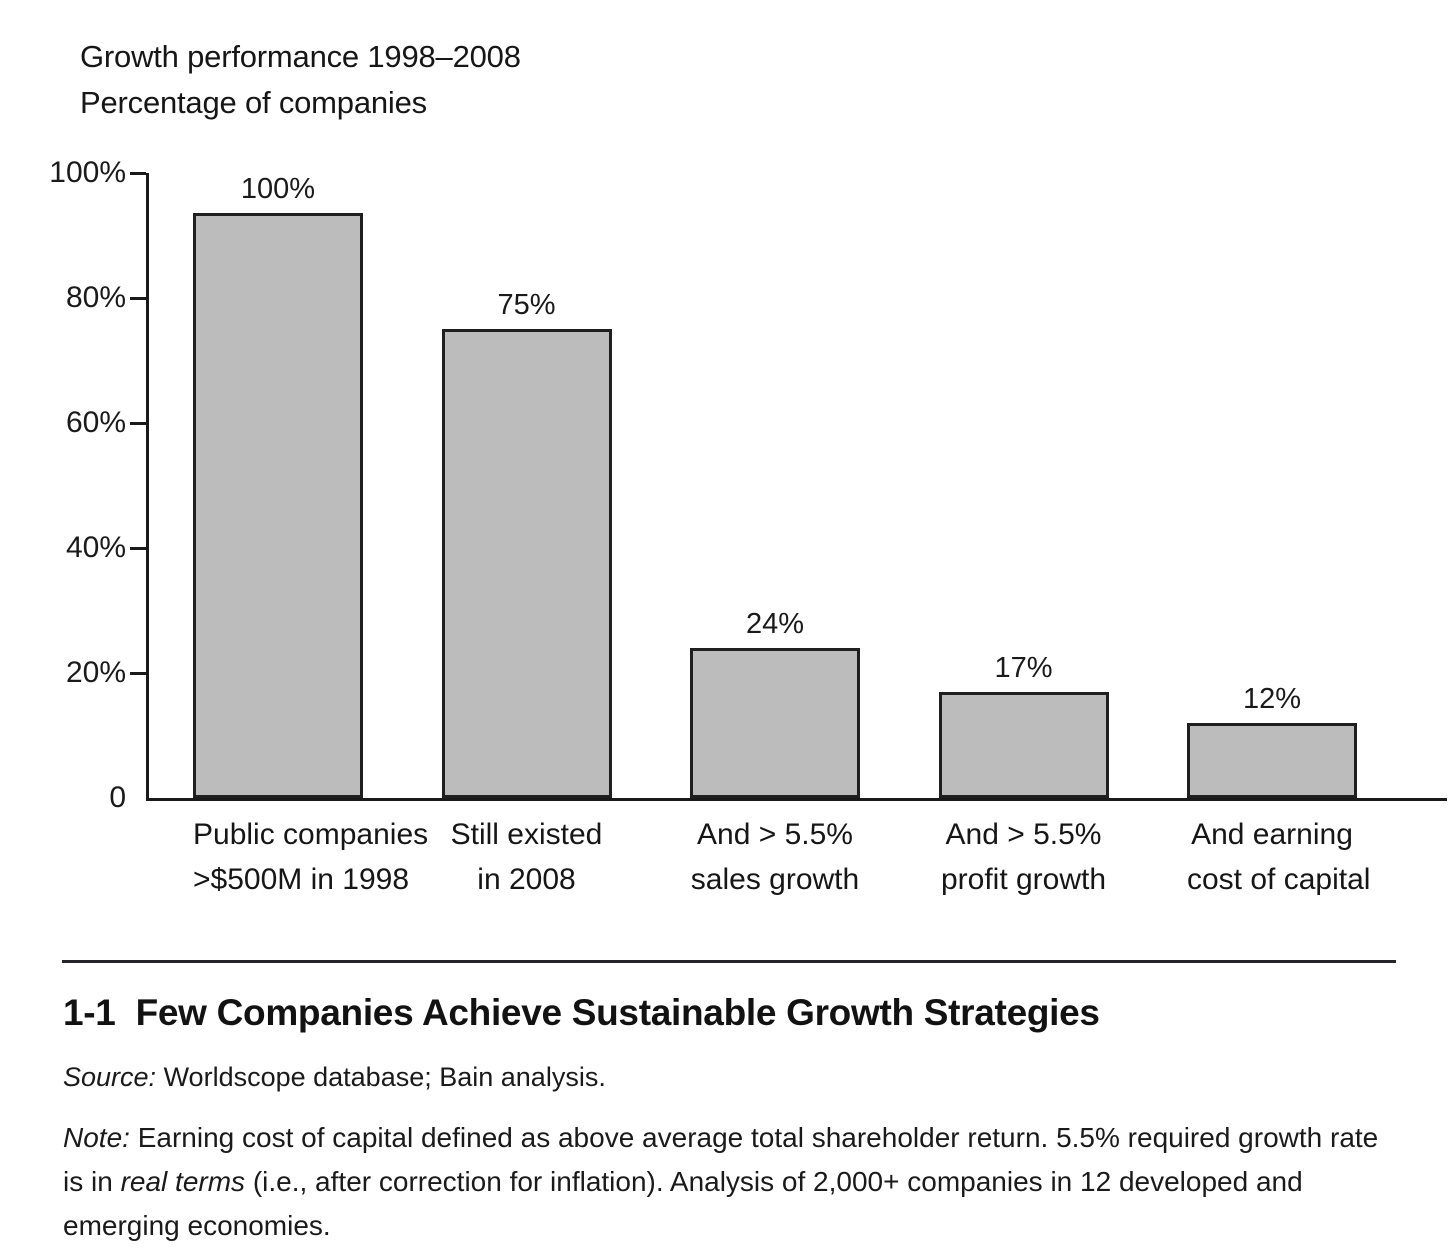  I want to click on bar-group: 24%, so click(775, 485).